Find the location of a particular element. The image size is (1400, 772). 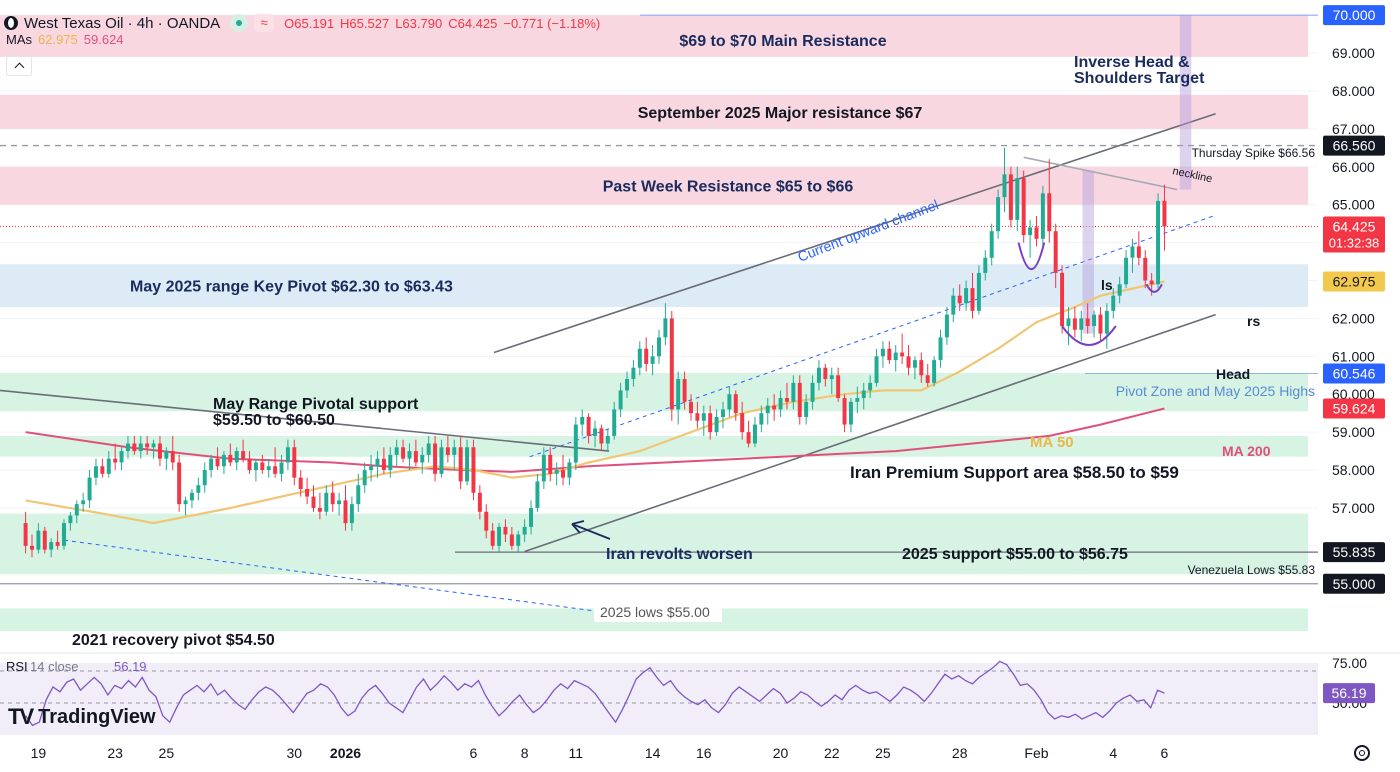

time-tick-label: 22 is located at coordinates (832, 753).